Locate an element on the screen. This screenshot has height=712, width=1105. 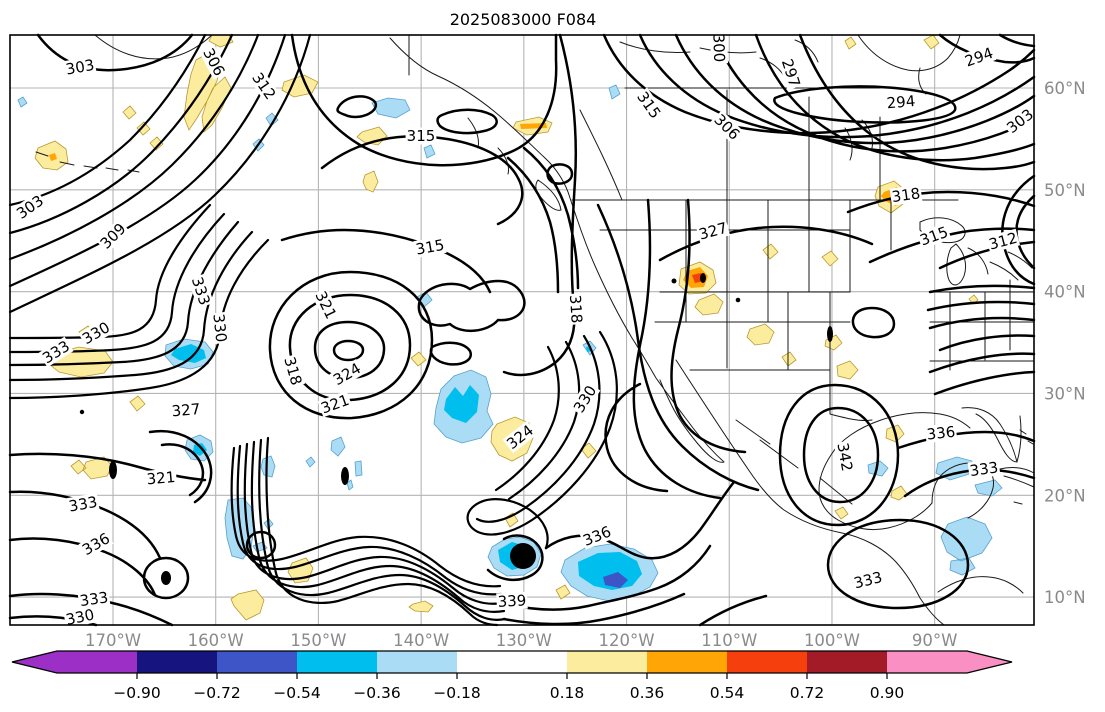
contour-label-value: 318 is located at coordinates (292, 371).